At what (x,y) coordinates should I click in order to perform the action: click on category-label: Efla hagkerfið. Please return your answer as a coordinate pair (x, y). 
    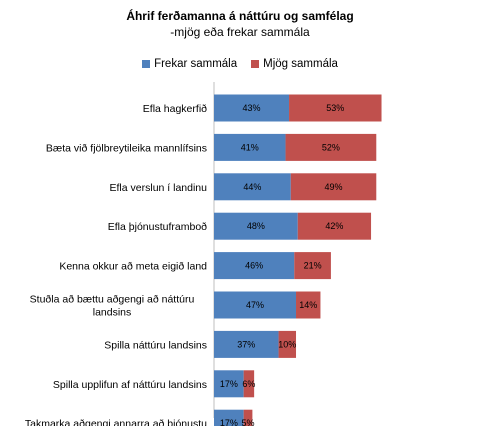
    Looking at the image, I should click on (175, 109).